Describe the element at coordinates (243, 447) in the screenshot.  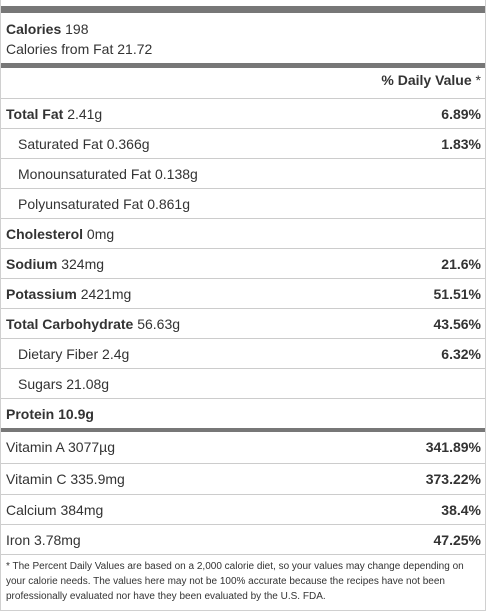
I see `nutrient-row-vitamin-a: Vitamin A 3077µg 341.89%` at that location.